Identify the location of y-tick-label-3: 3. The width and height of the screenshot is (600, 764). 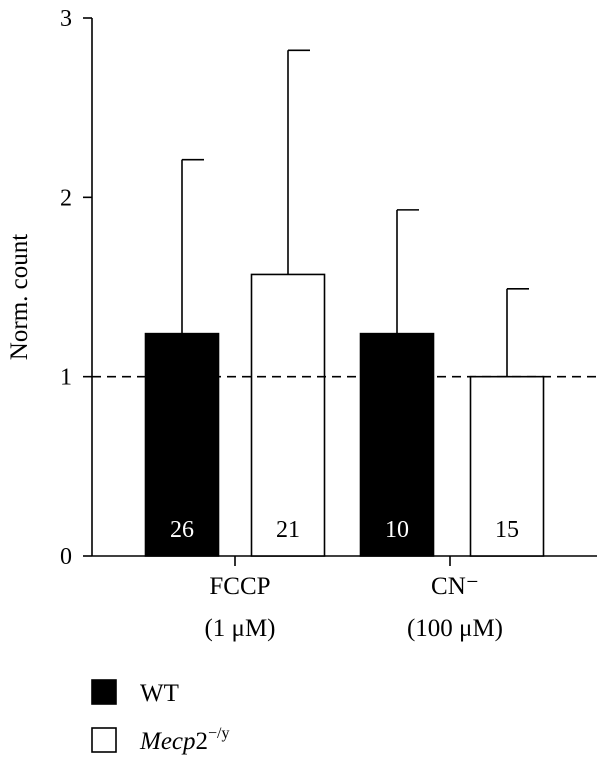
(66, 19).